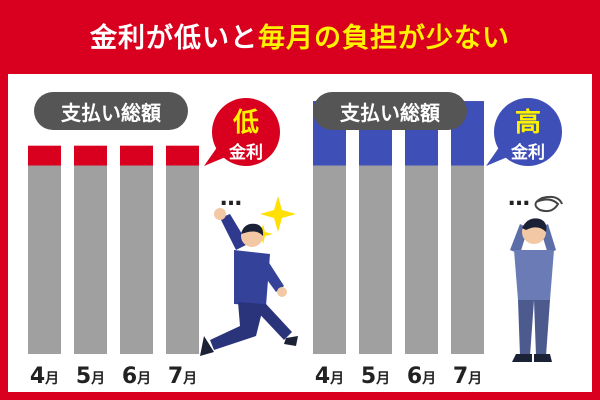 The image size is (600, 400). I want to click on low-rate-bubble: 低 金利, so click(242, 134).